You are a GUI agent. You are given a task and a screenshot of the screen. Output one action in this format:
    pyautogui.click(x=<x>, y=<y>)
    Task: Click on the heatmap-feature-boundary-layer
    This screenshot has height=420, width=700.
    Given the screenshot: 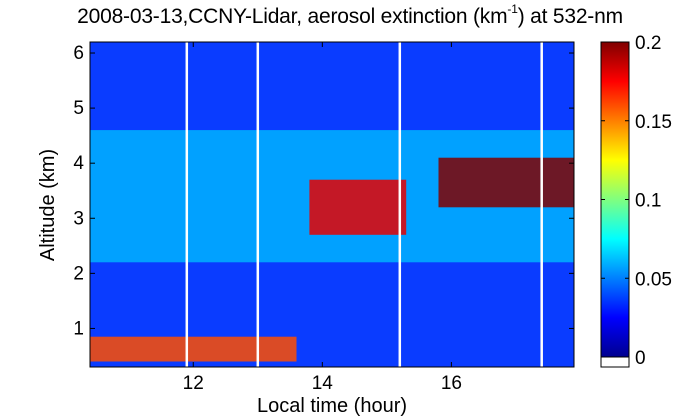 What is the action you would take?
    pyautogui.click(x=193, y=349)
    